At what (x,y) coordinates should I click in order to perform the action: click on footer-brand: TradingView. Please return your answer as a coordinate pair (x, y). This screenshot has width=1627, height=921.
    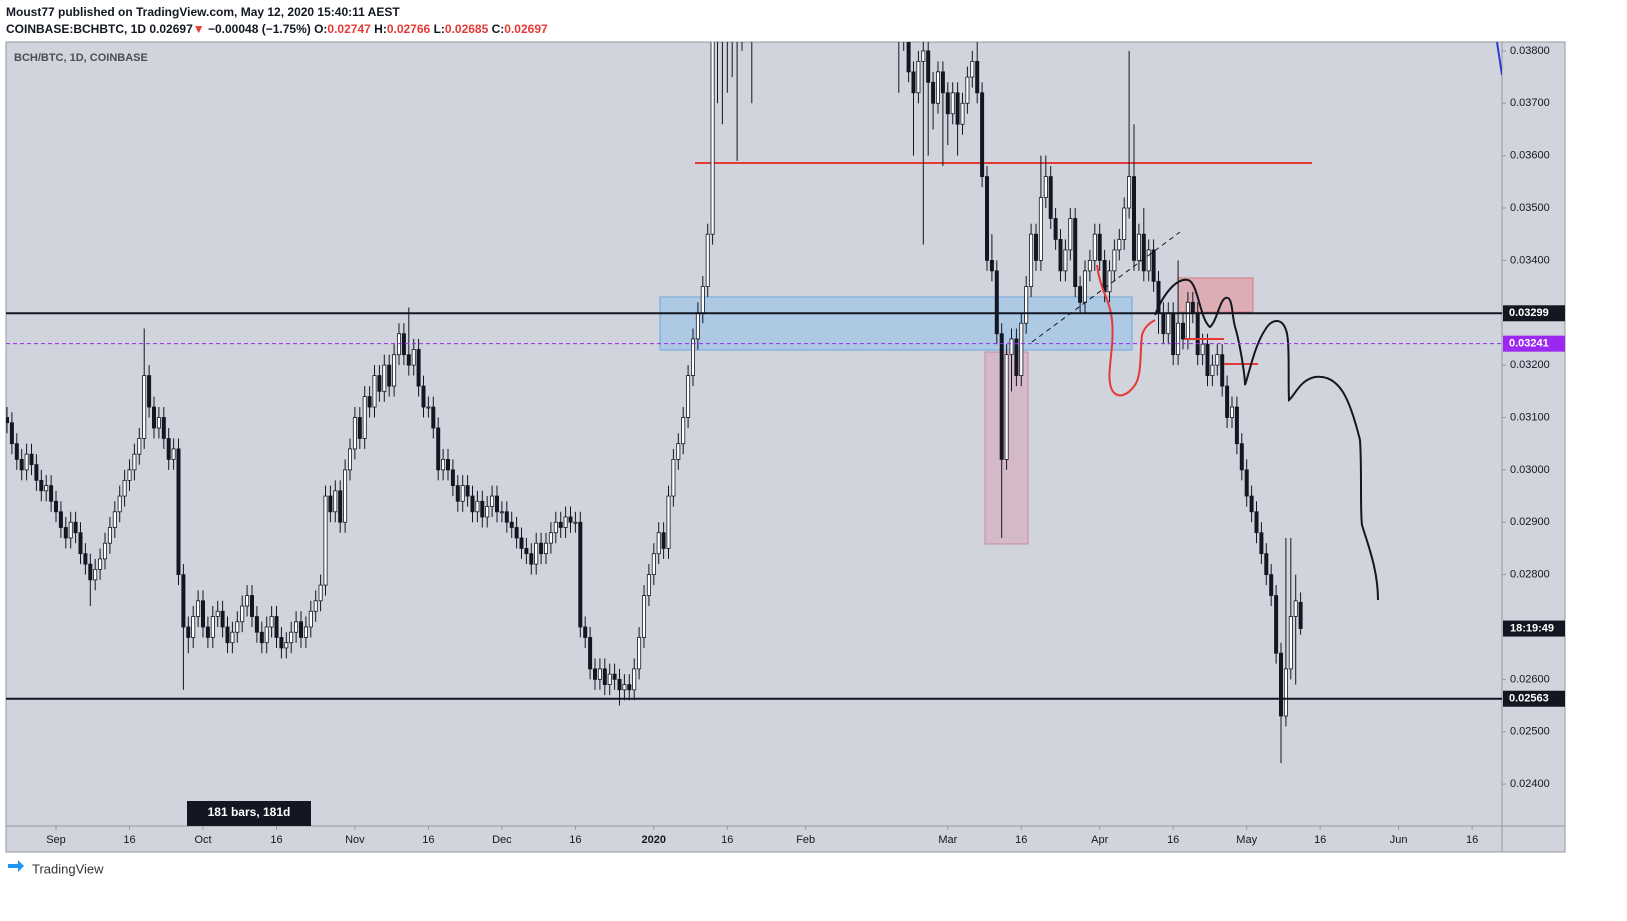
    Looking at the image, I should click on (68, 868).